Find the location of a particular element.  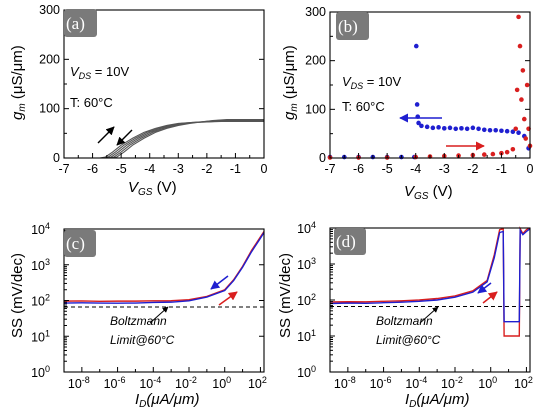

x-tick-label: 10⁰ is located at coordinates (221, 383).